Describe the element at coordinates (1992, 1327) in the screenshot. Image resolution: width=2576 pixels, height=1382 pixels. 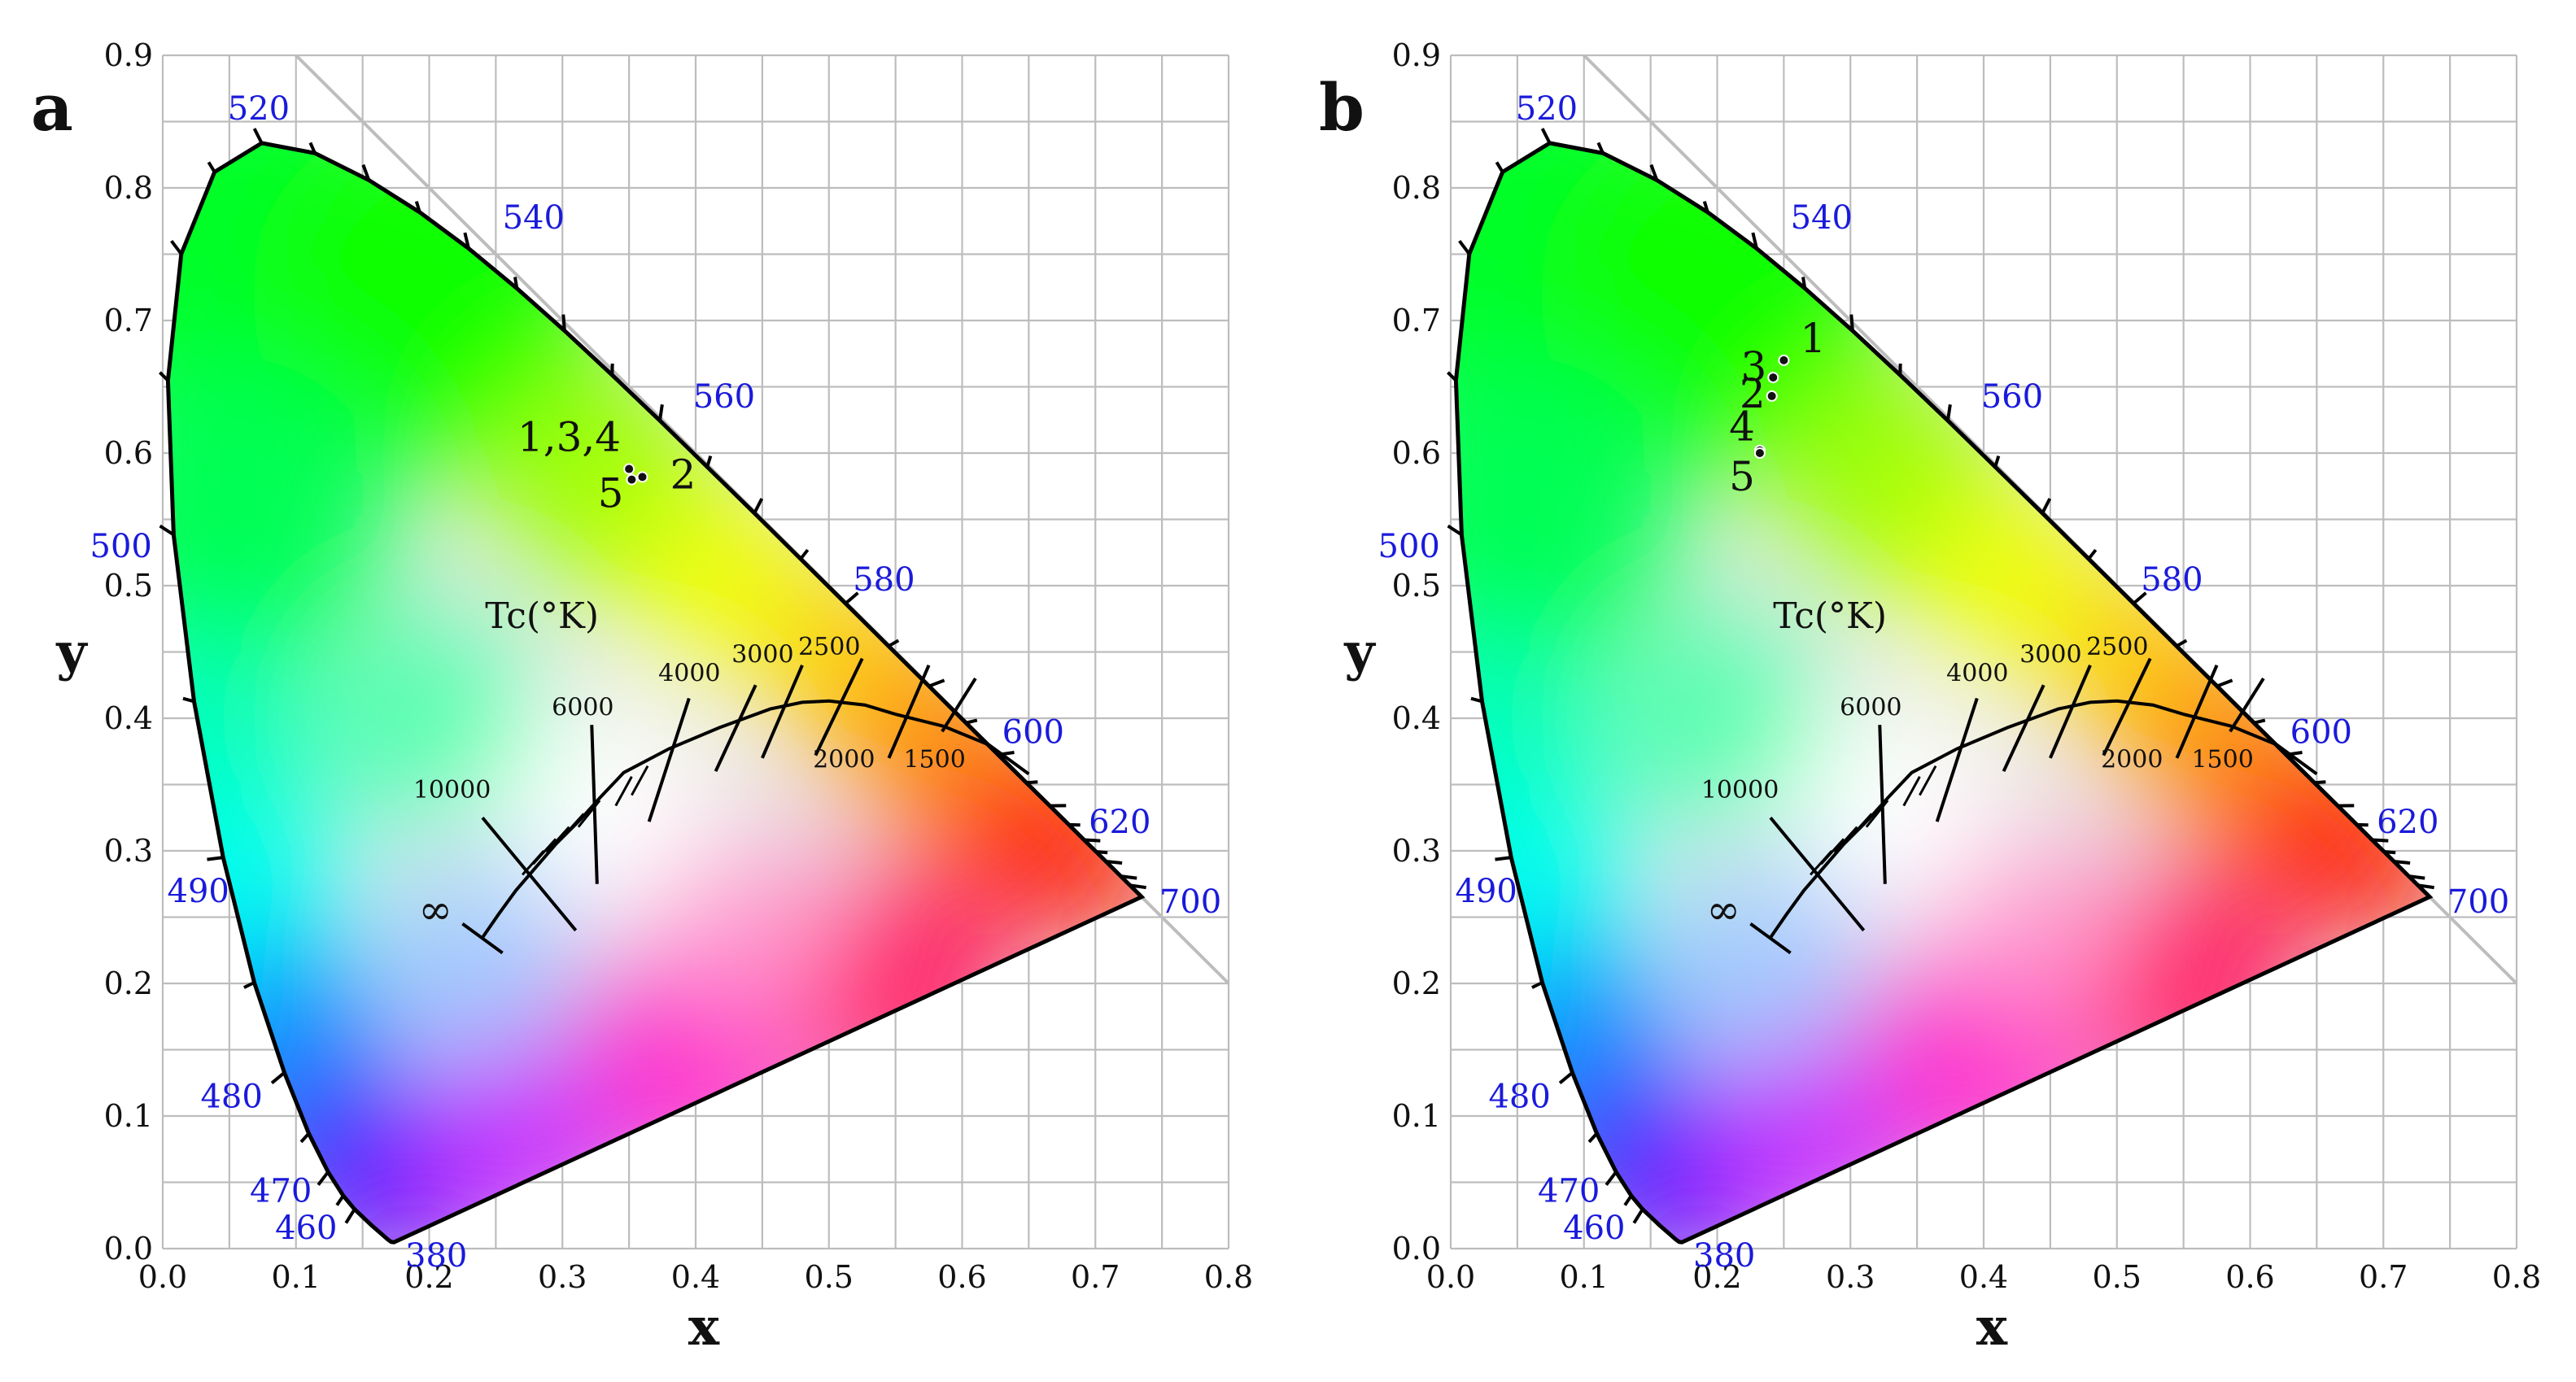
I see `x-axis-title: x` at that location.